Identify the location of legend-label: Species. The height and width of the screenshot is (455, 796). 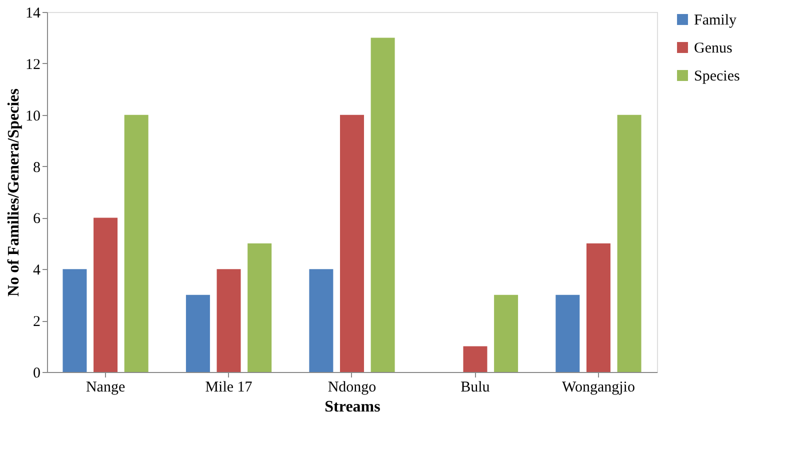
(717, 76).